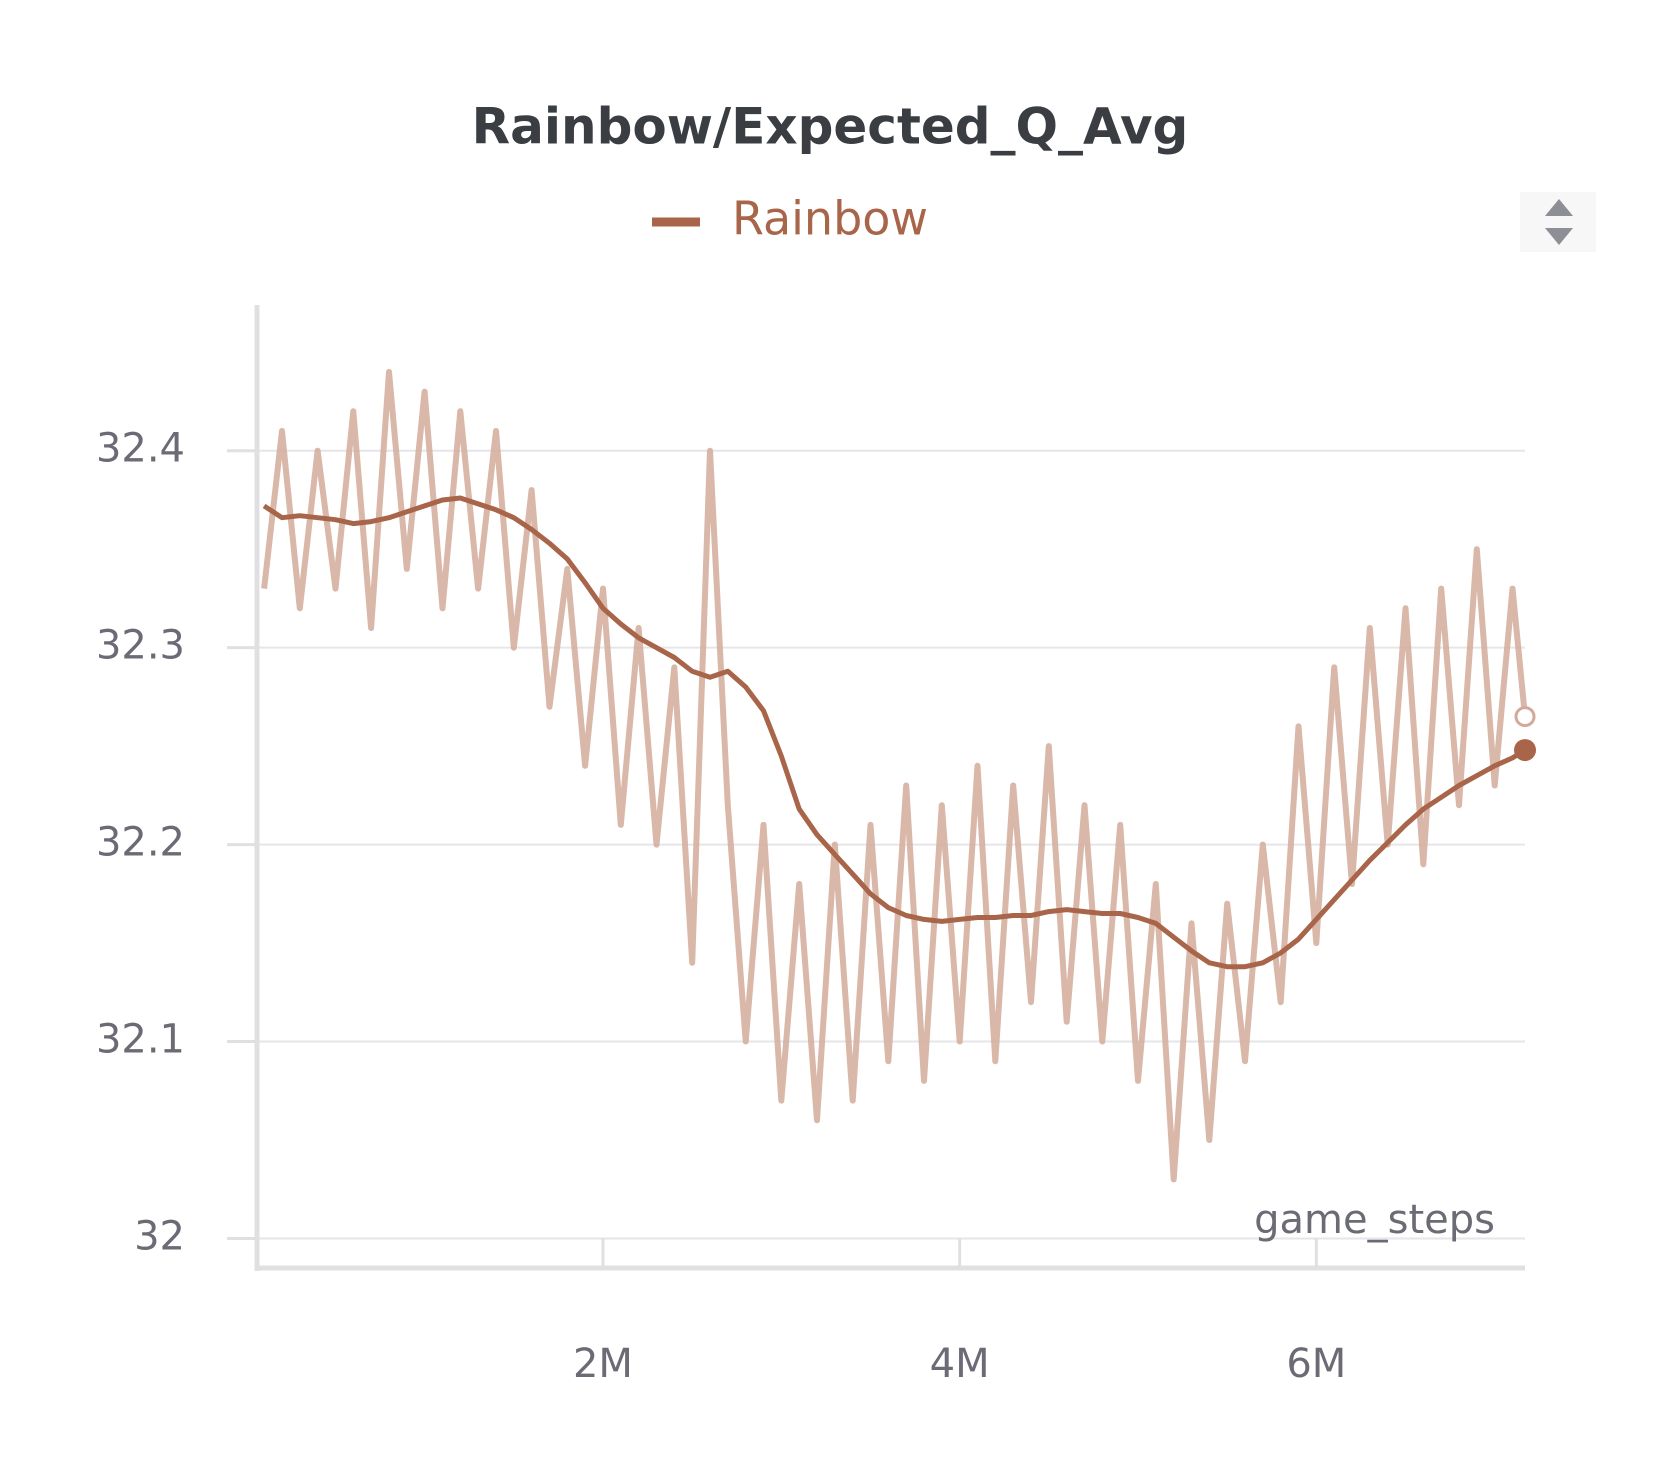 This screenshot has width=1660, height=1460. I want to click on arrow-down, so click(1559, 236).